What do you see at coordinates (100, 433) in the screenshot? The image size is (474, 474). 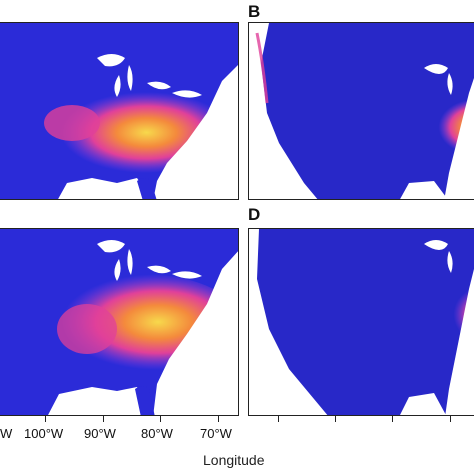 I see `x-tick-label: 90°W` at bounding box center [100, 433].